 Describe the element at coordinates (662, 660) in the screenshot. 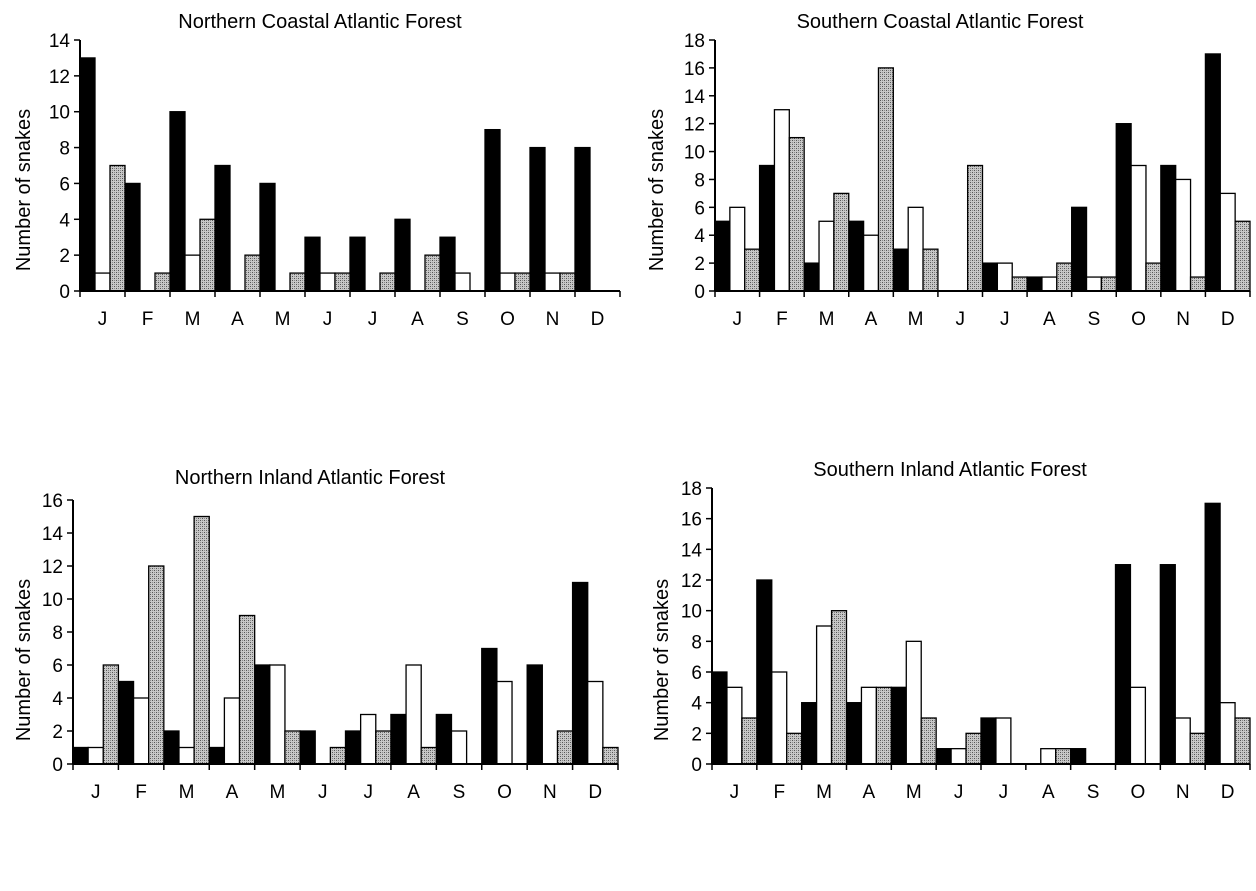

I see `y-axis-label: Number of snakes` at that location.